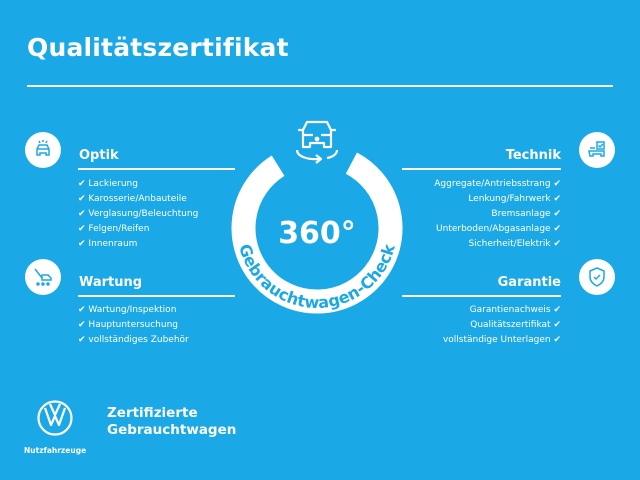 The height and width of the screenshot is (480, 640). What do you see at coordinates (111, 282) in the screenshot?
I see `section-title-wartung: Wartung` at bounding box center [111, 282].